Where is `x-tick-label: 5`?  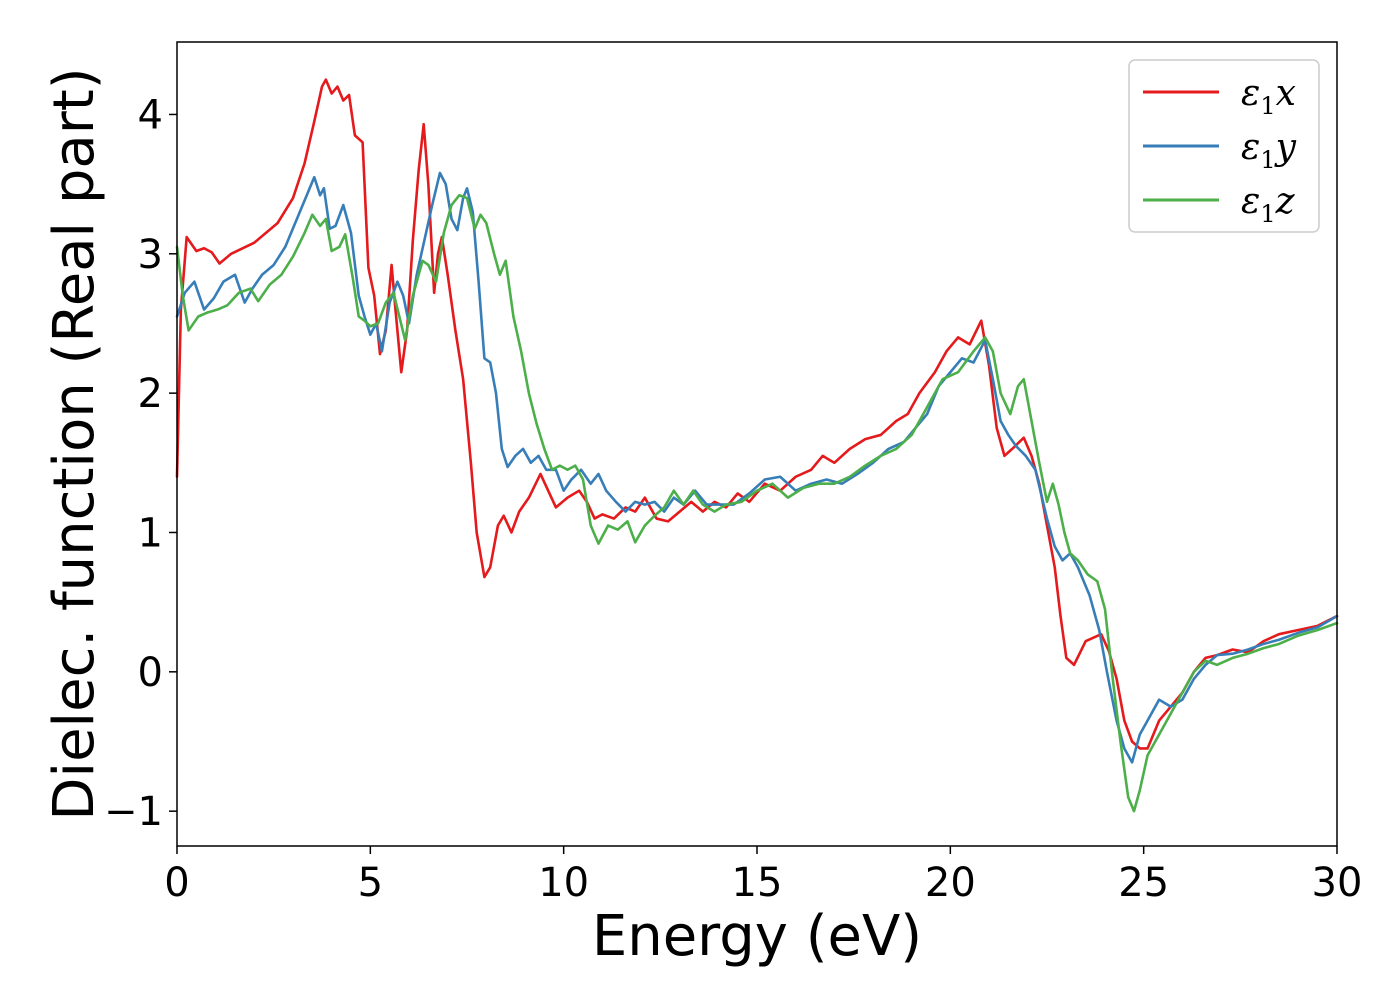 x-tick-label: 5 is located at coordinates (370, 883).